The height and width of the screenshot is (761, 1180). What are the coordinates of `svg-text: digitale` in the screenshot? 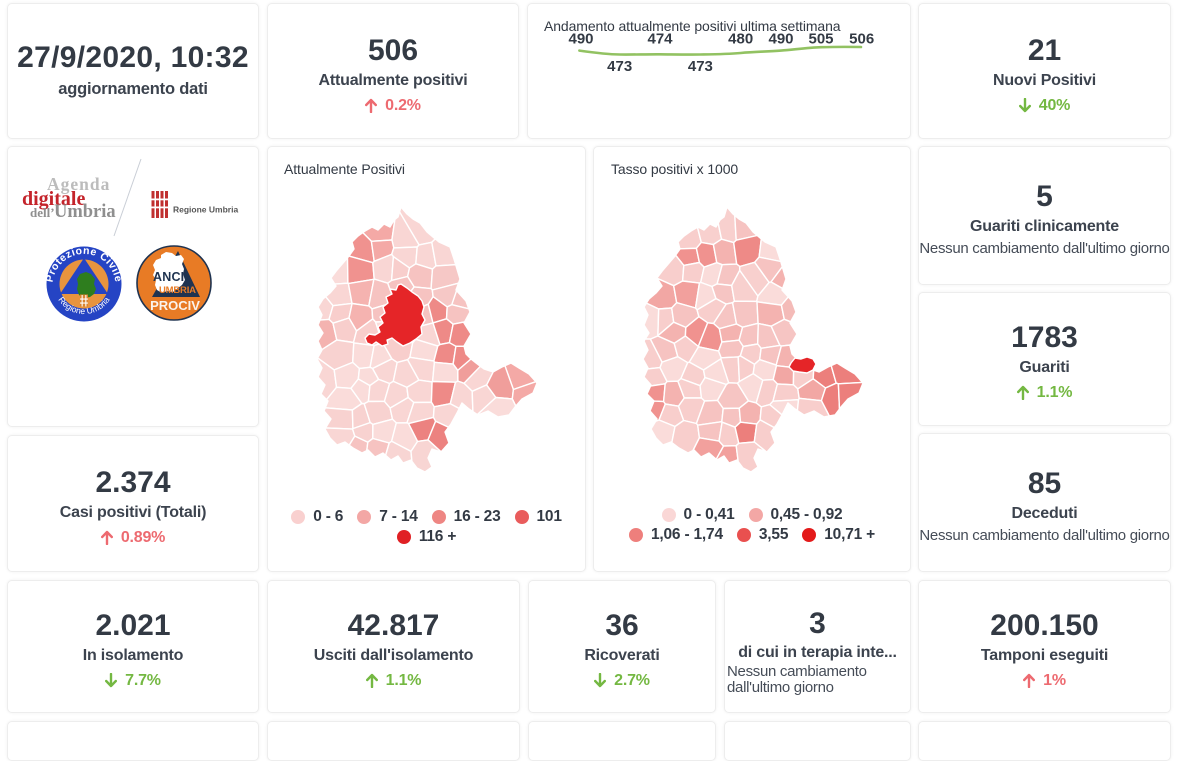 It's located at (53, 199).